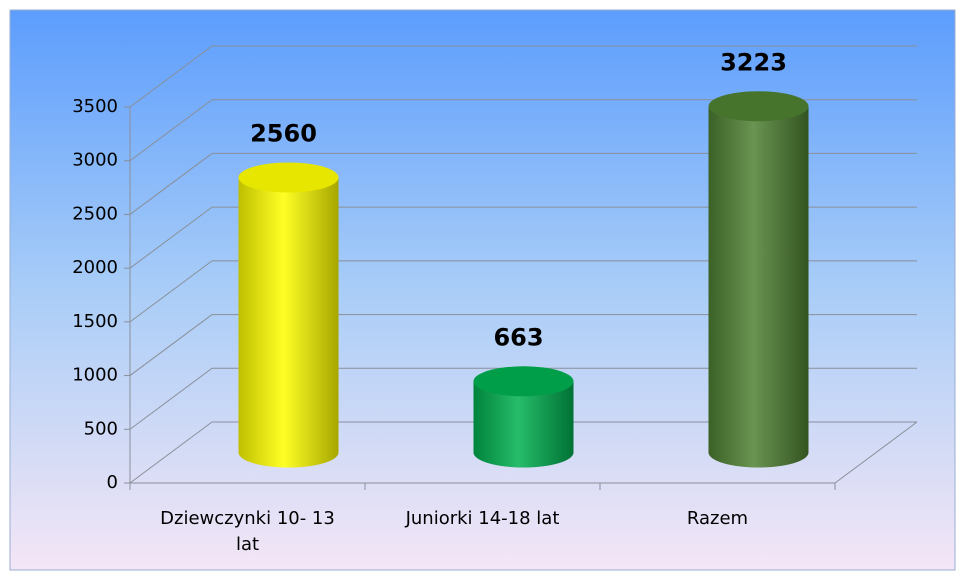 Image resolution: width=965 pixels, height=580 pixels. What do you see at coordinates (717, 518) in the screenshot?
I see `x-tick-label: Razem` at bounding box center [717, 518].